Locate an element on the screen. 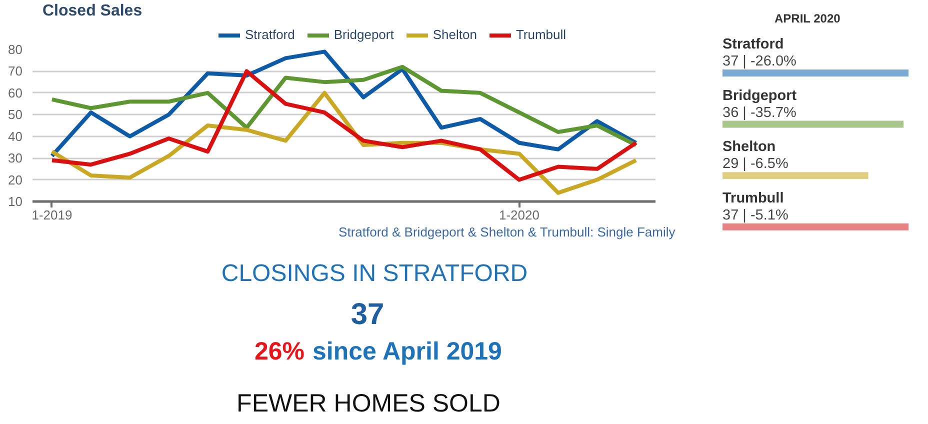  y-tick-label: 40 is located at coordinates (15, 136).